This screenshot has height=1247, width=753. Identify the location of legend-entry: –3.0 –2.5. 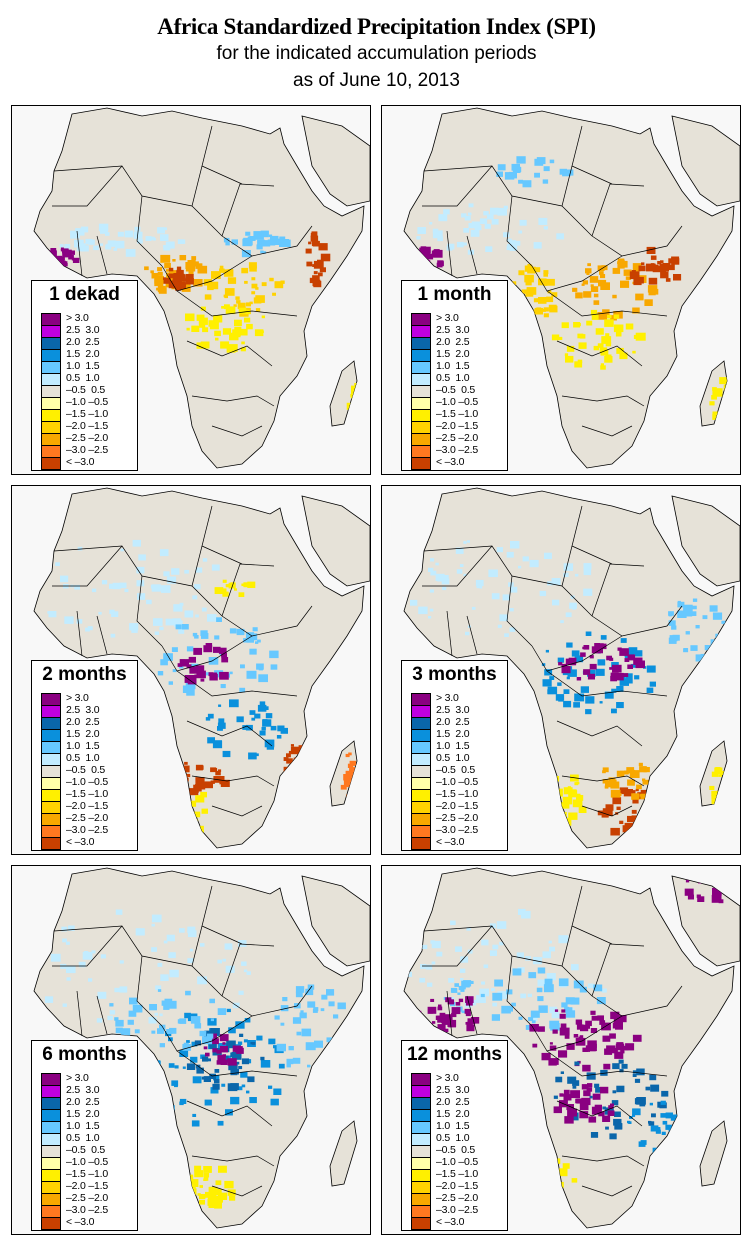
(87, 830).